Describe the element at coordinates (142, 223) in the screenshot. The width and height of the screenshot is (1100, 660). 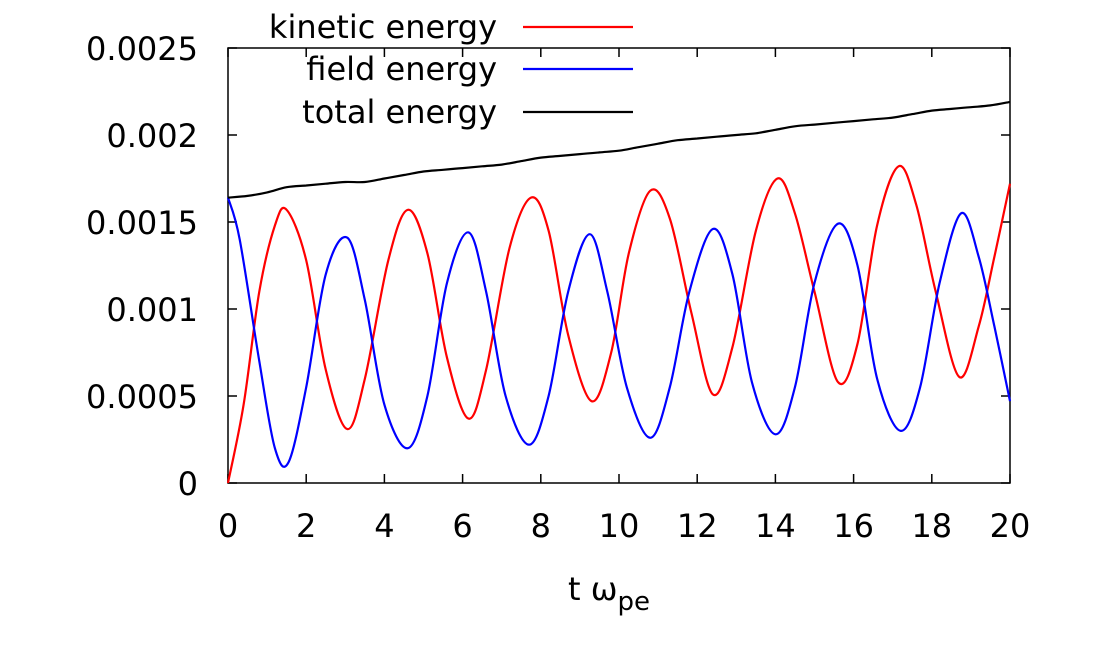
I see `y-tick-label: 0.0015` at that location.